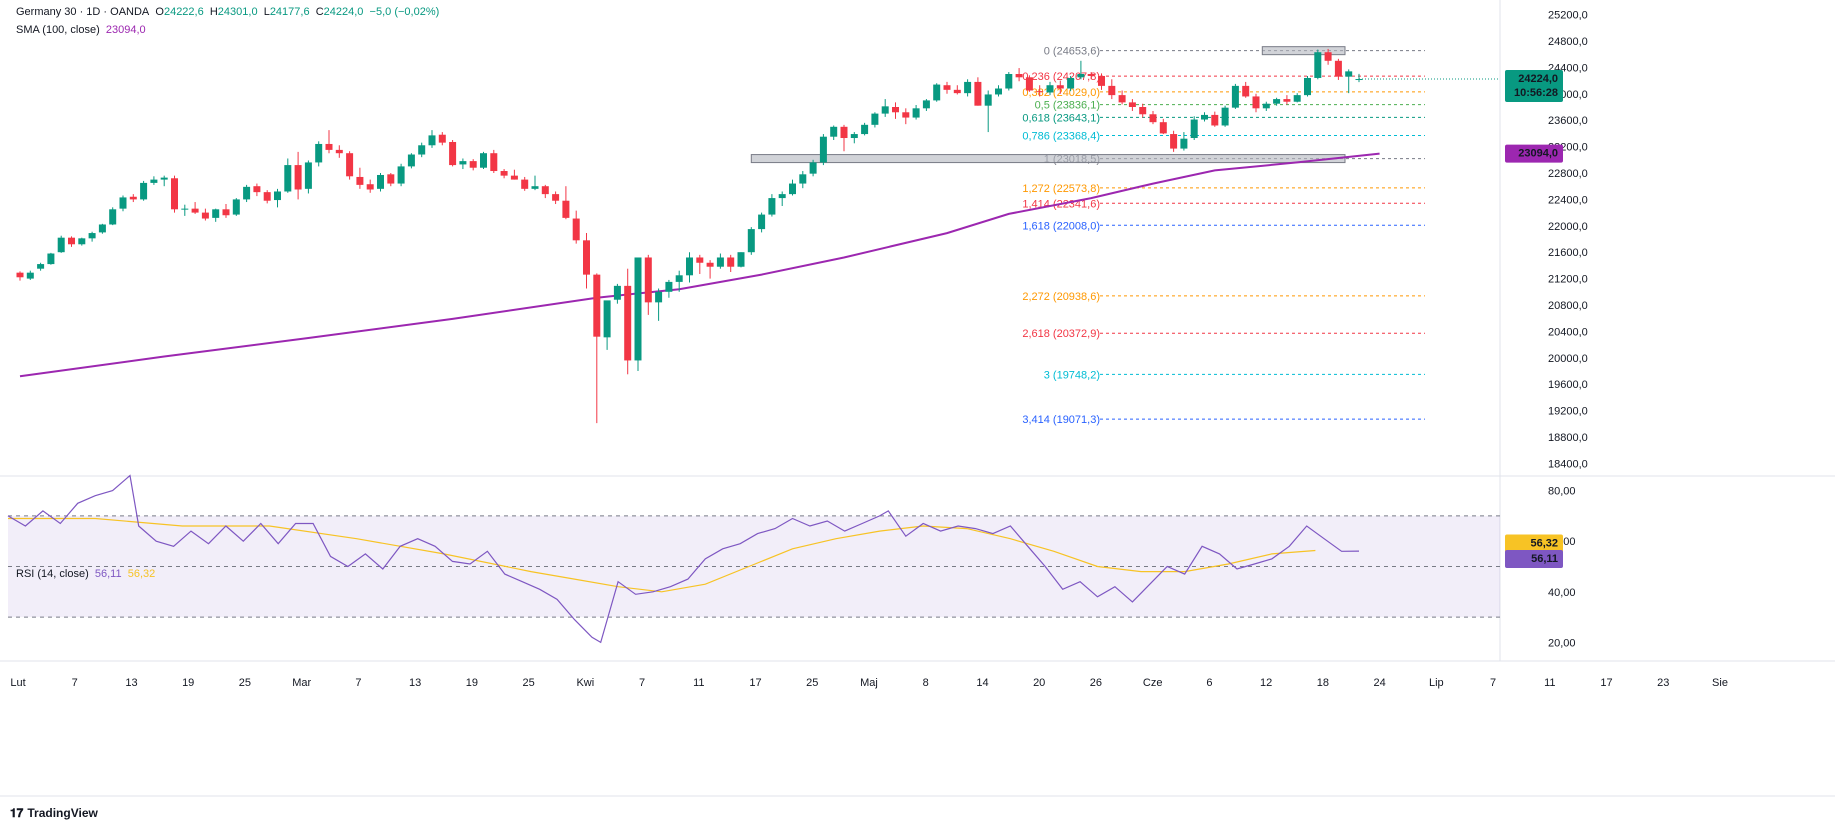 The width and height of the screenshot is (1835, 830). I want to click on sma-value: 23094,0, so click(125, 30).